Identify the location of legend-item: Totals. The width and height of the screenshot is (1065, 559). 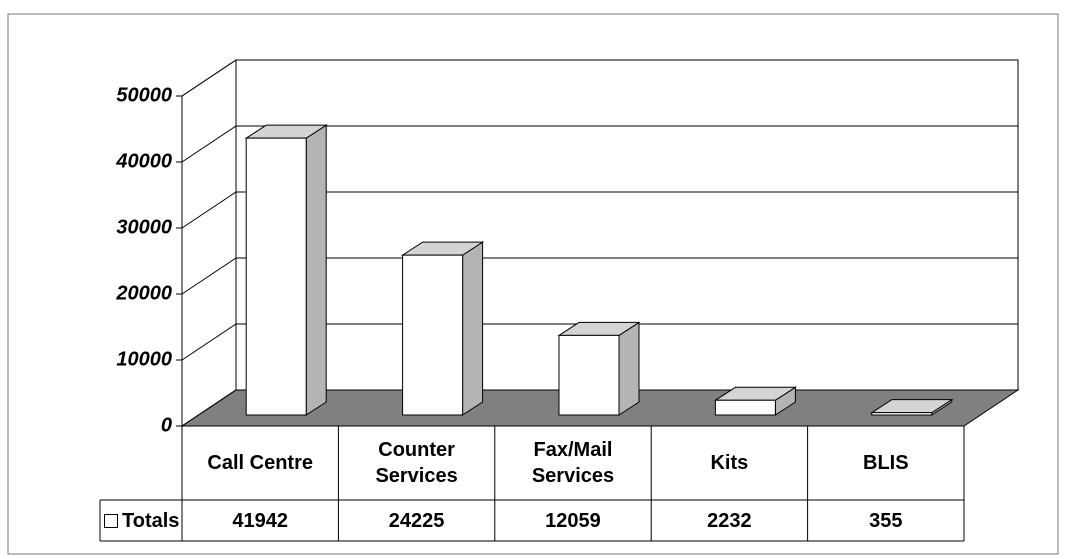
(141, 520).